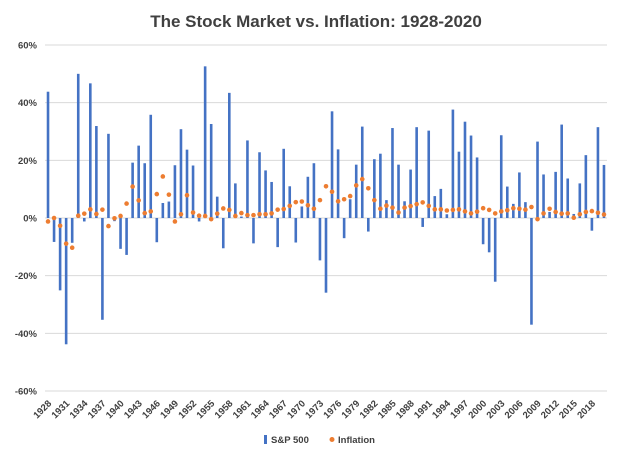 Image resolution: width=624 pixels, height=451 pixels. Describe the element at coordinates (314, 409) in the screenshot. I see `x-tick-label: 1973` at that location.